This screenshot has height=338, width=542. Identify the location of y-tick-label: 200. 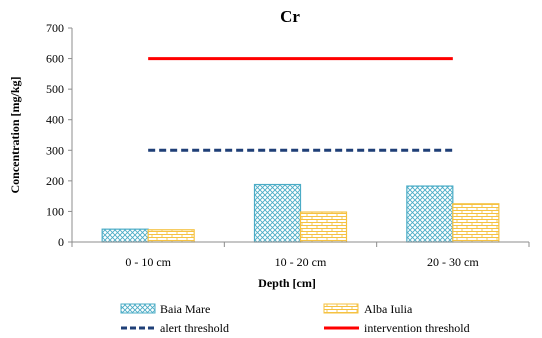
(55, 181).